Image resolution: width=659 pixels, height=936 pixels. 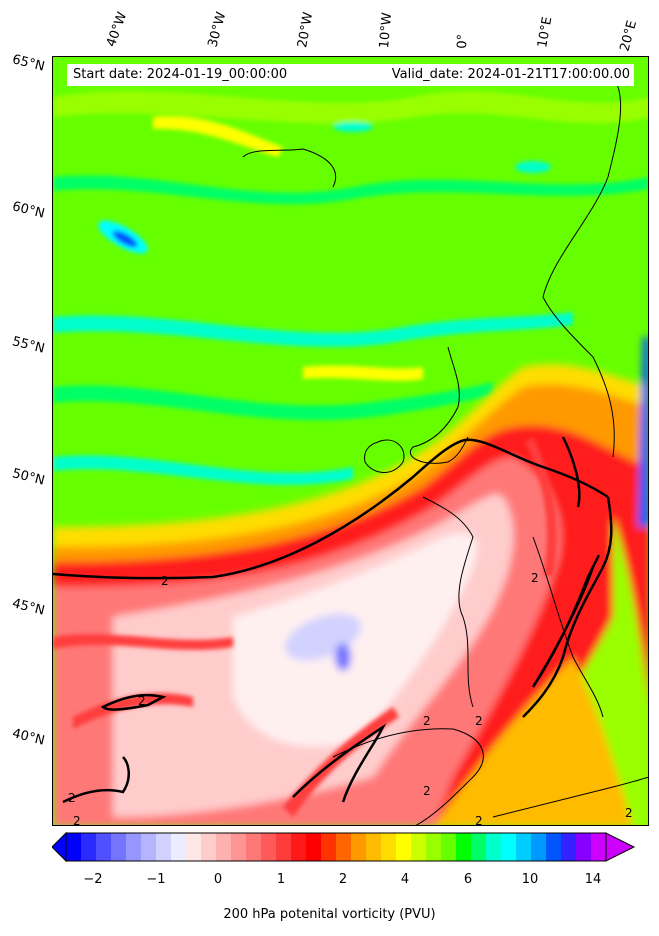 I want to click on field-green-left, so click(x=533, y=741).